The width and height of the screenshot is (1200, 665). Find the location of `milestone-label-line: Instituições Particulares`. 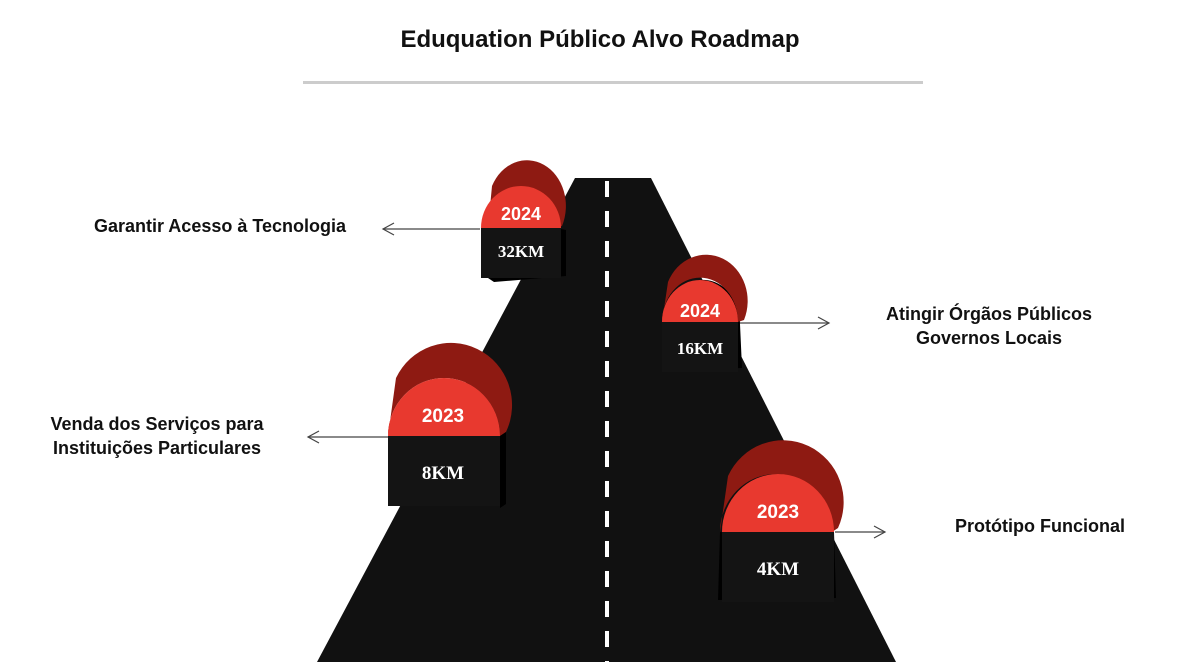

milestone-label-line: Instituições Particulares is located at coordinates (157, 448).